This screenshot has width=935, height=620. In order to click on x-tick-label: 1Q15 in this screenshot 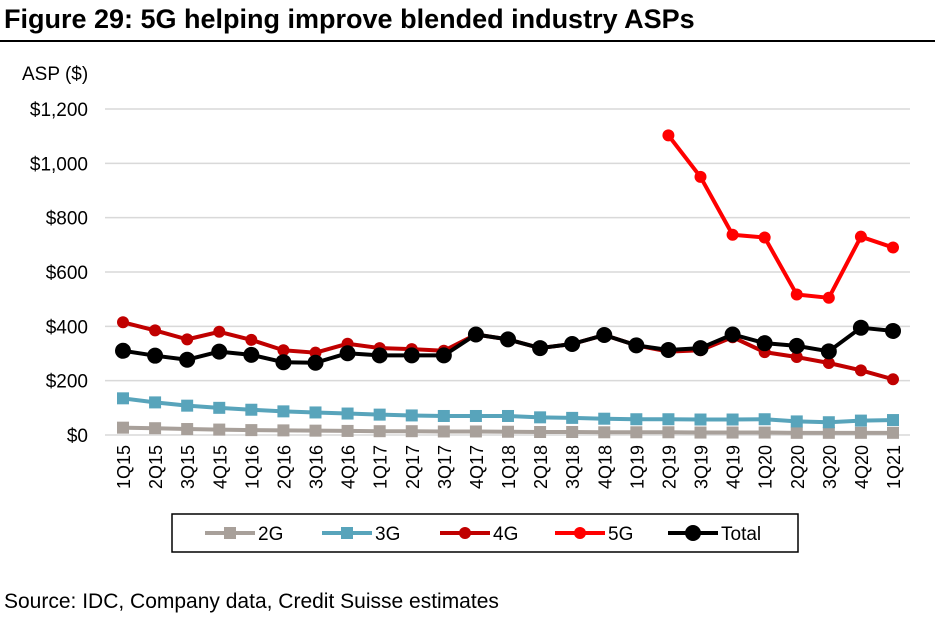, I will do `click(124, 467)`.